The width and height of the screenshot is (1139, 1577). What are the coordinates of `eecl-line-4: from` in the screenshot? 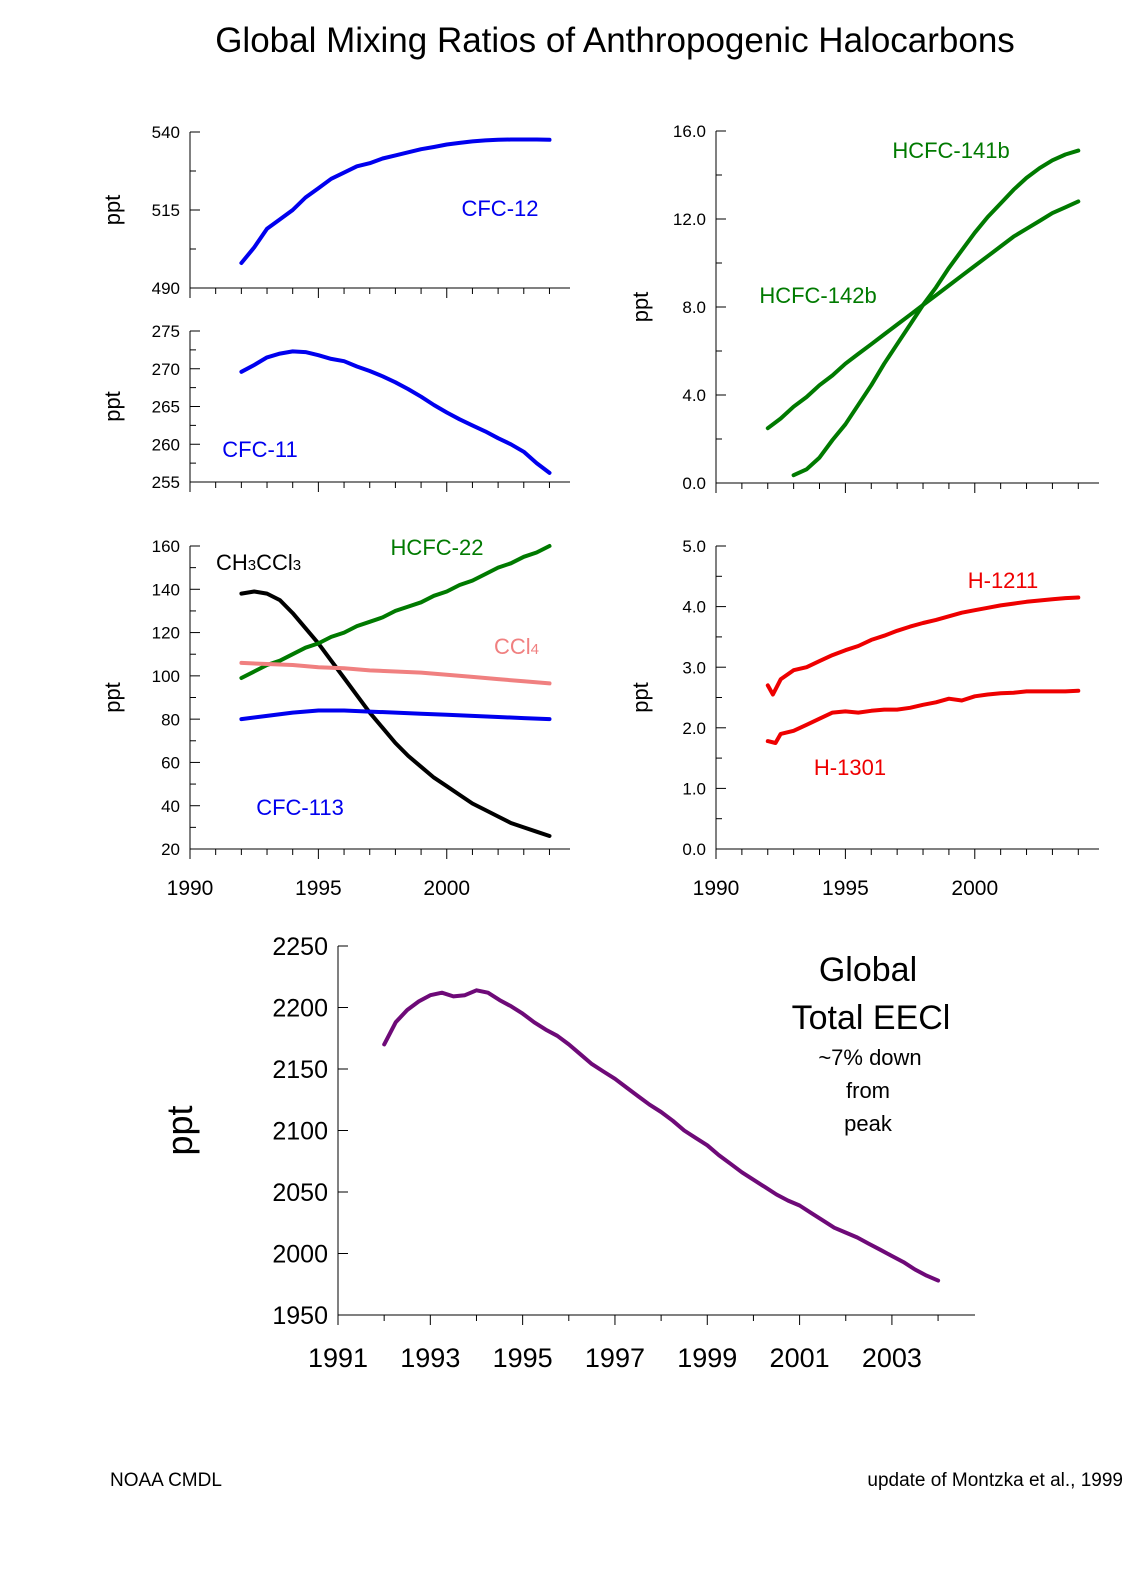 It's located at (868, 1090).